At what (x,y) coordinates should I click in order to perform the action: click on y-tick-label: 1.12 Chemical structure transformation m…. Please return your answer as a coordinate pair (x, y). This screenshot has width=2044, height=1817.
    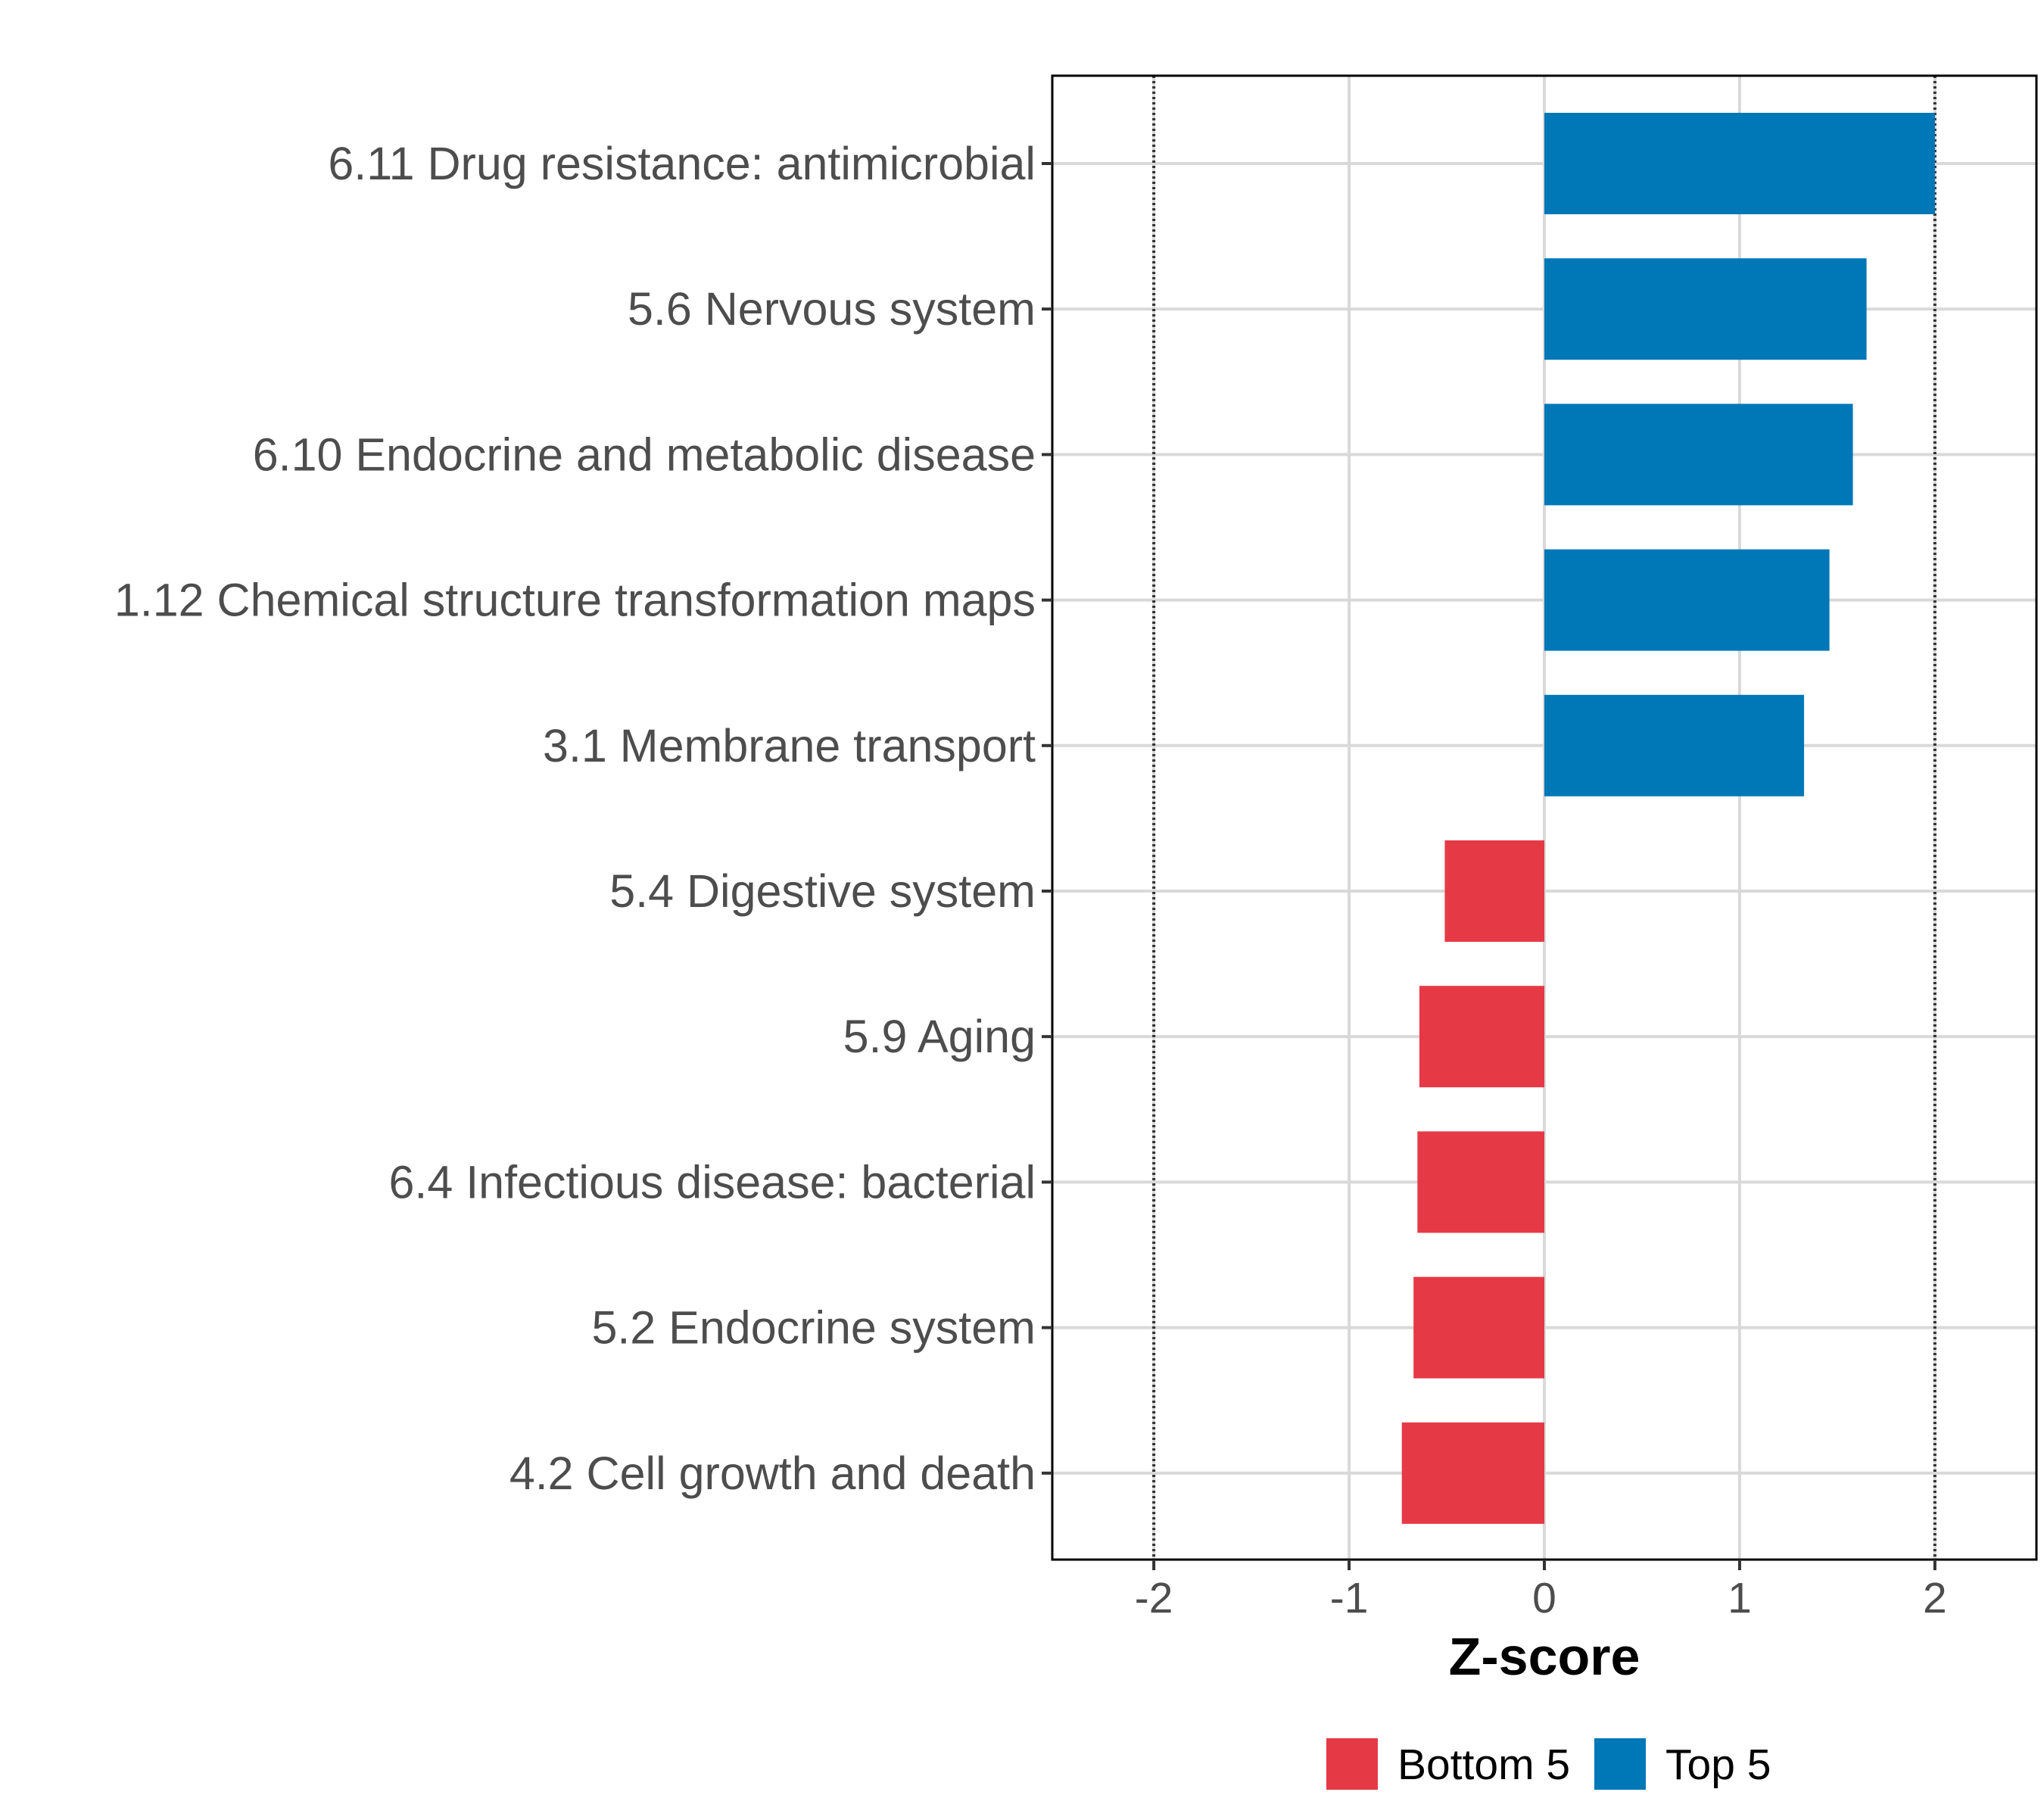
    Looking at the image, I should click on (575, 600).